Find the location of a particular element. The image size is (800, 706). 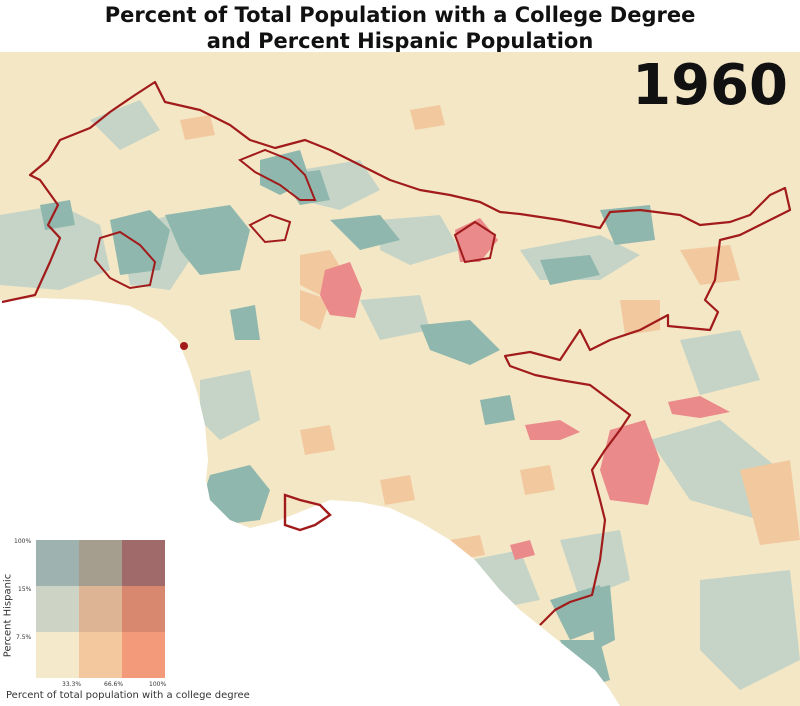

legend-x-tick-1: 33.3% is located at coordinates (72, 684).